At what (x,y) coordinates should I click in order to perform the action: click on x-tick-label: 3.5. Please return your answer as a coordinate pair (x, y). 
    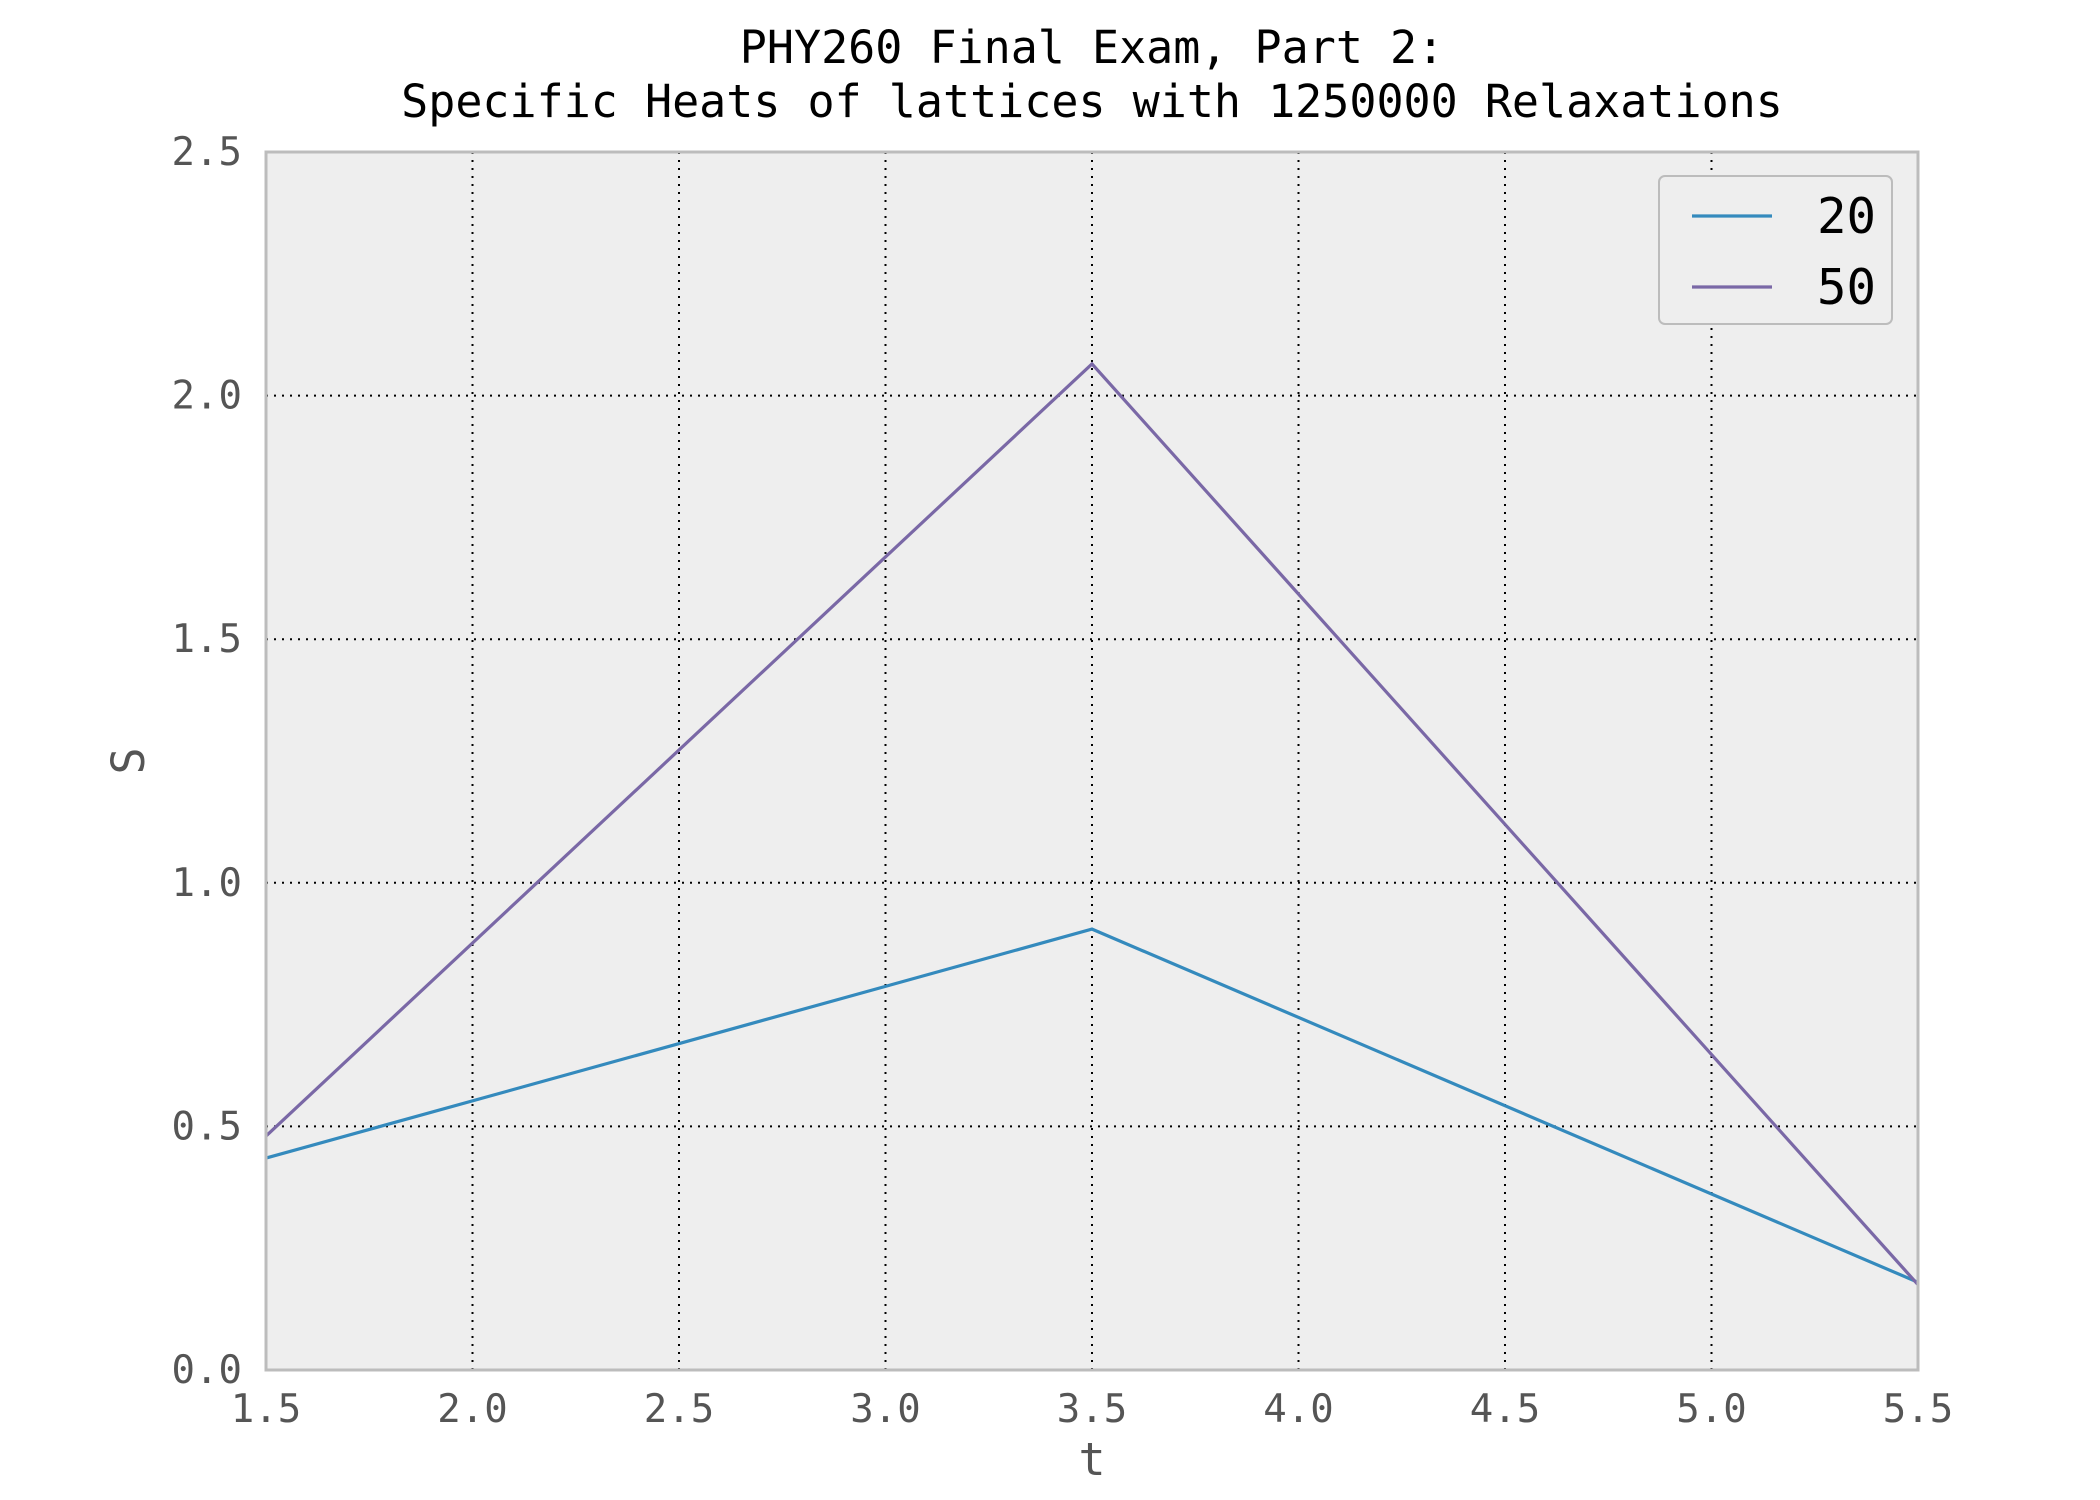
    Looking at the image, I should click on (1092, 1409).